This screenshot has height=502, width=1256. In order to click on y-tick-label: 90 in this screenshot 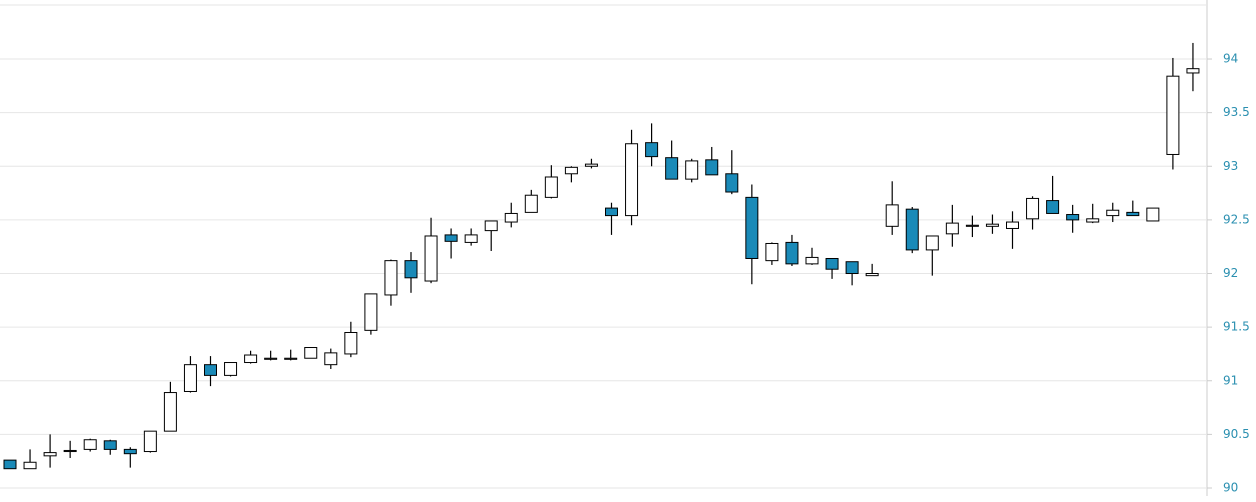, I will do `click(1230, 488)`.